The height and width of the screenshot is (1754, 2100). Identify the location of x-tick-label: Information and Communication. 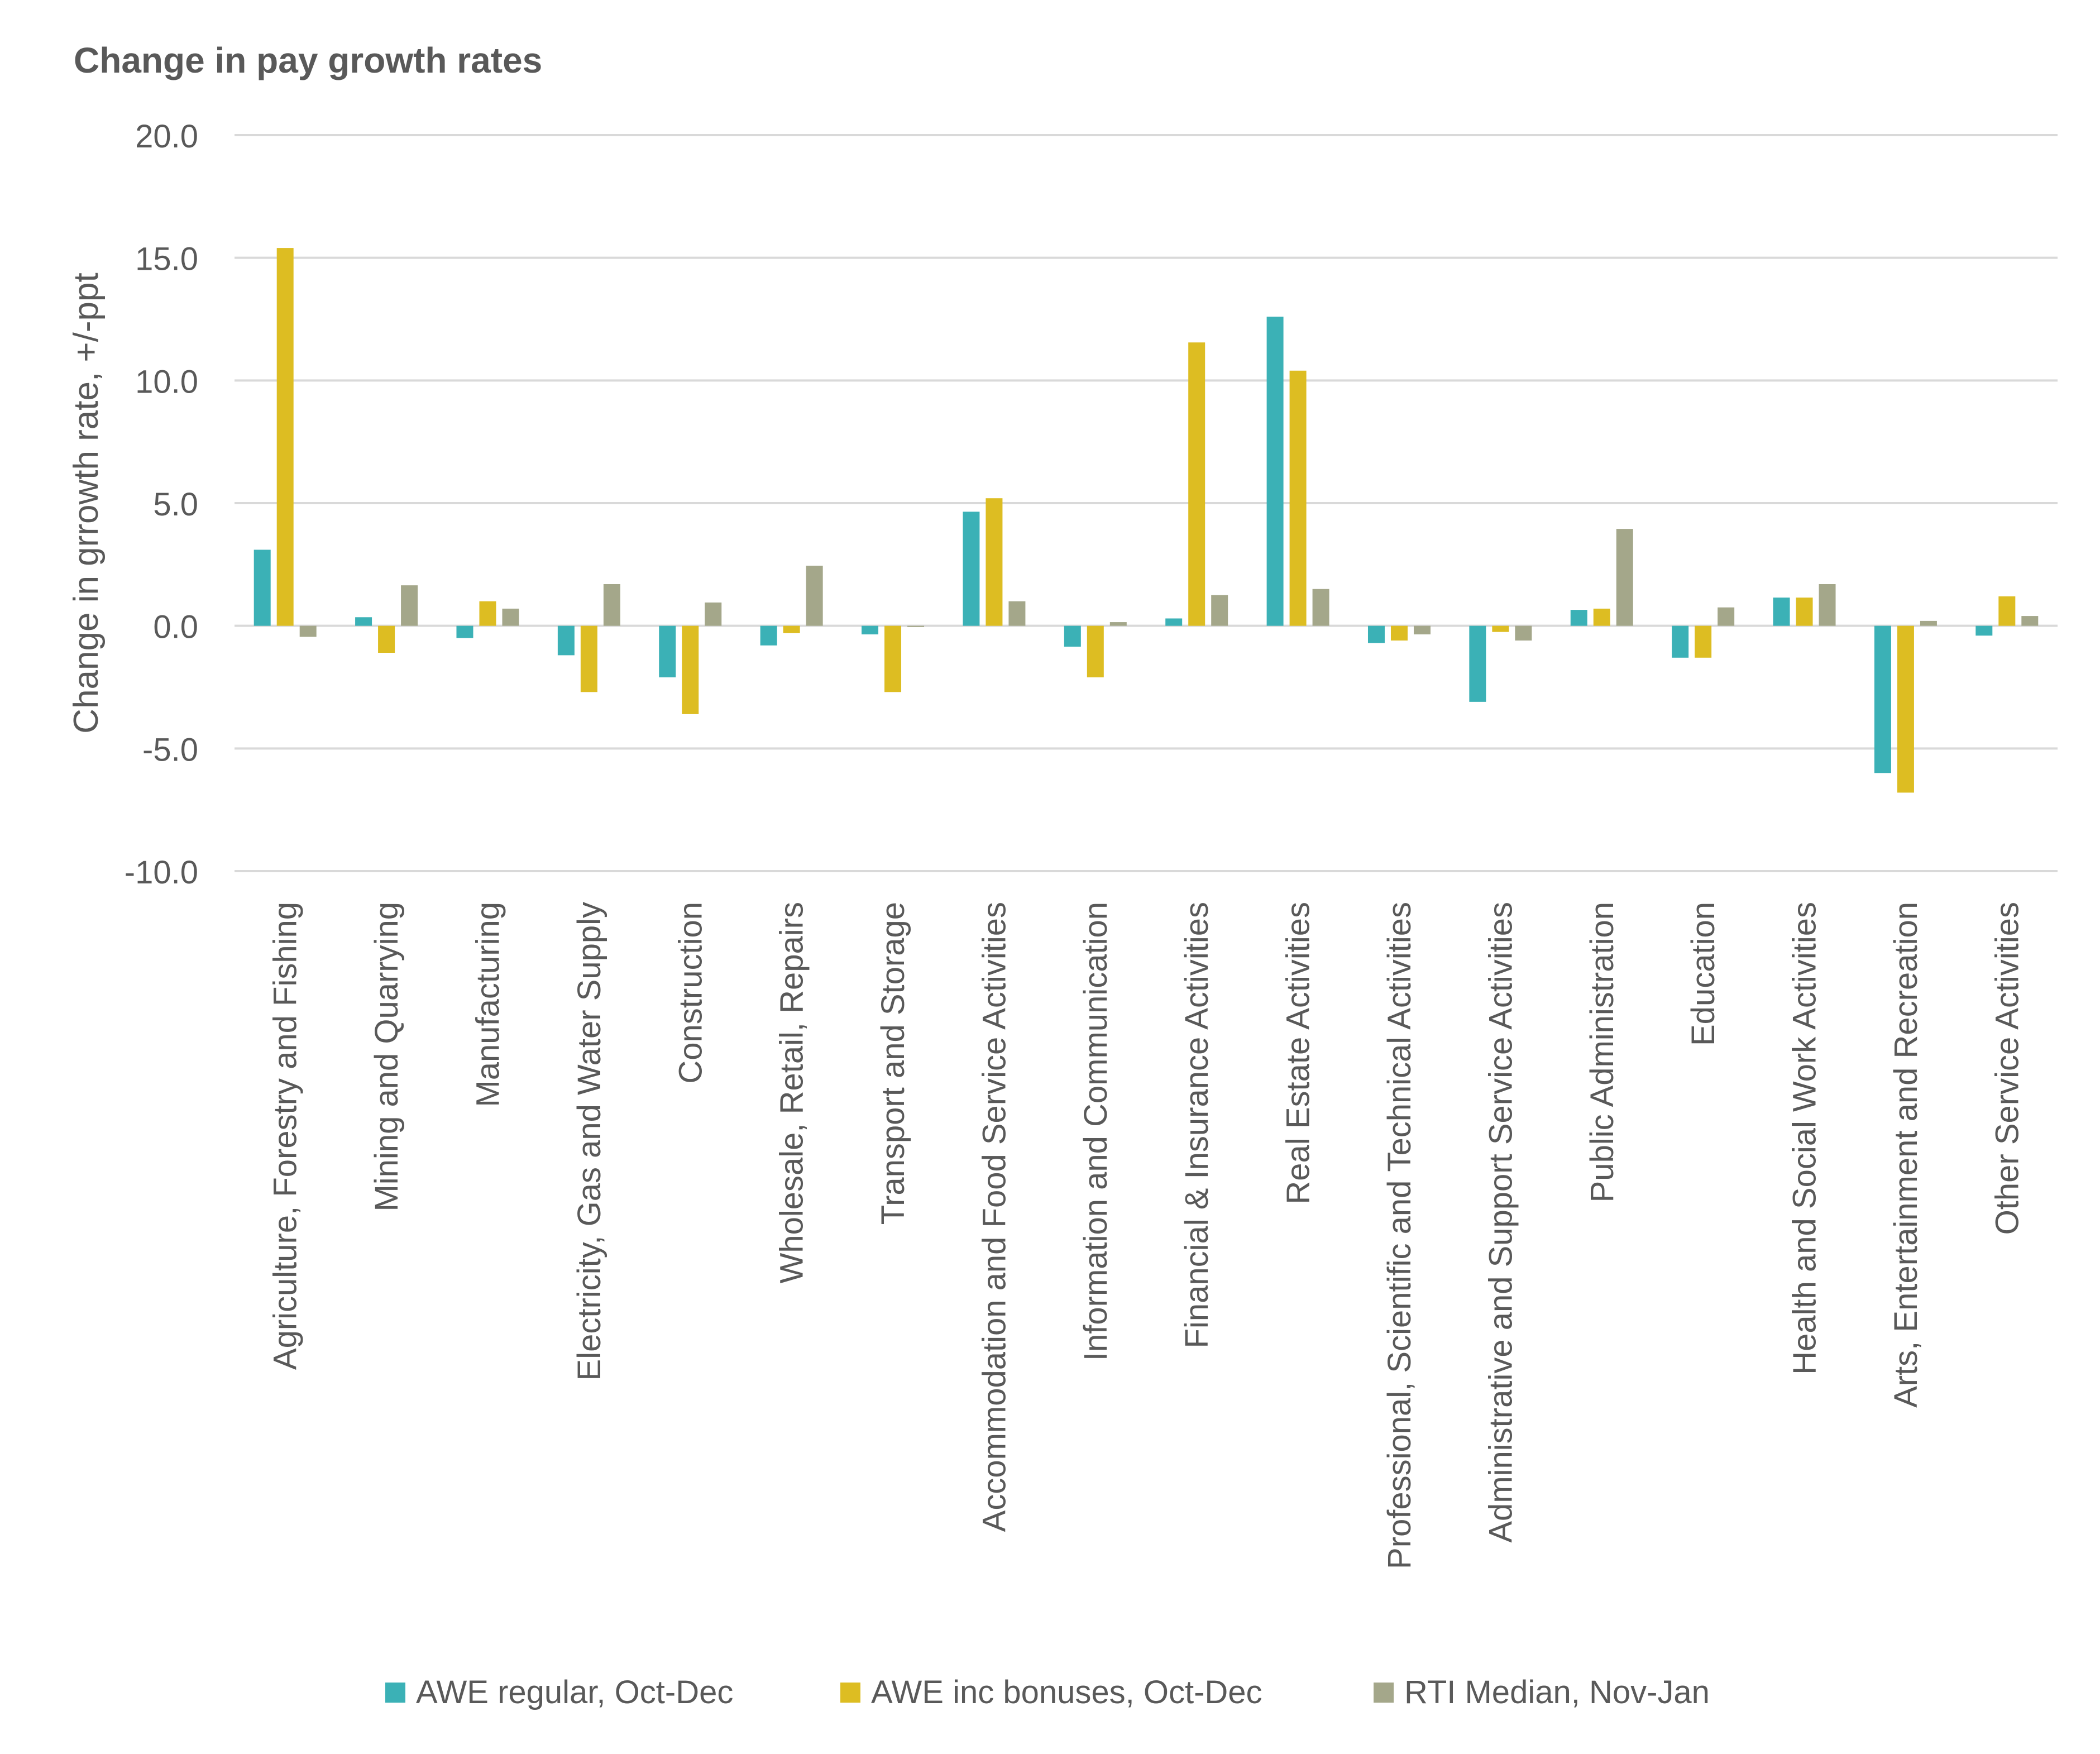
(1096, 1132).